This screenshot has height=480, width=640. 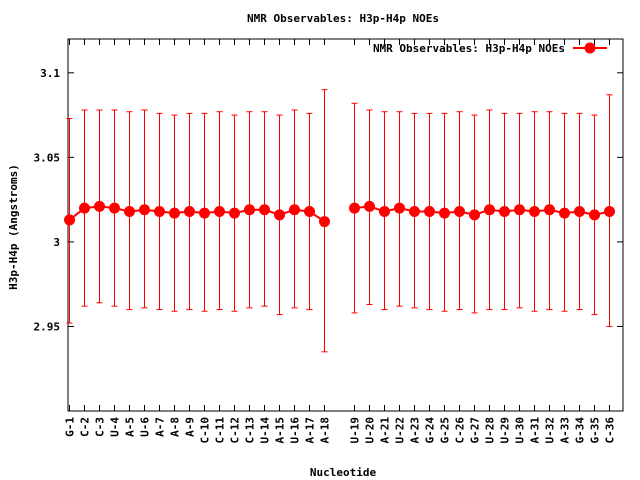 What do you see at coordinates (115, 427) in the screenshot?
I see `x-tick-label: U-4` at bounding box center [115, 427].